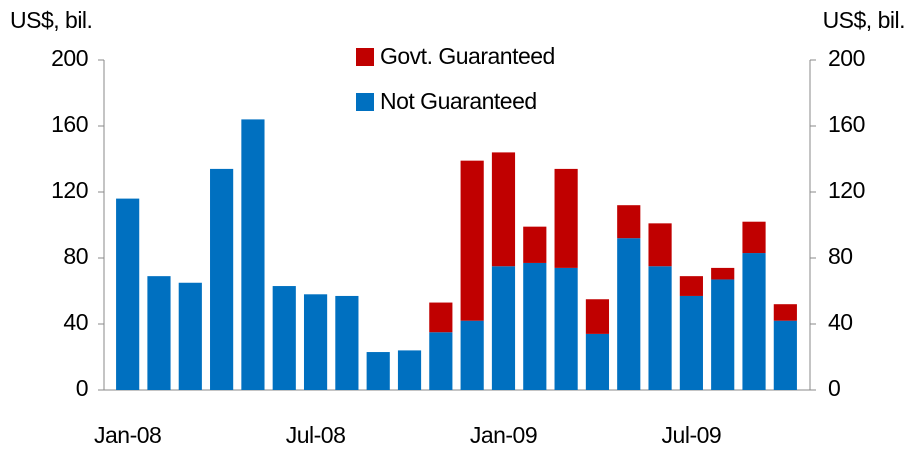 This screenshot has width=915, height=453. Describe the element at coordinates (75, 256) in the screenshot. I see `y-tick-label: 80` at that location.